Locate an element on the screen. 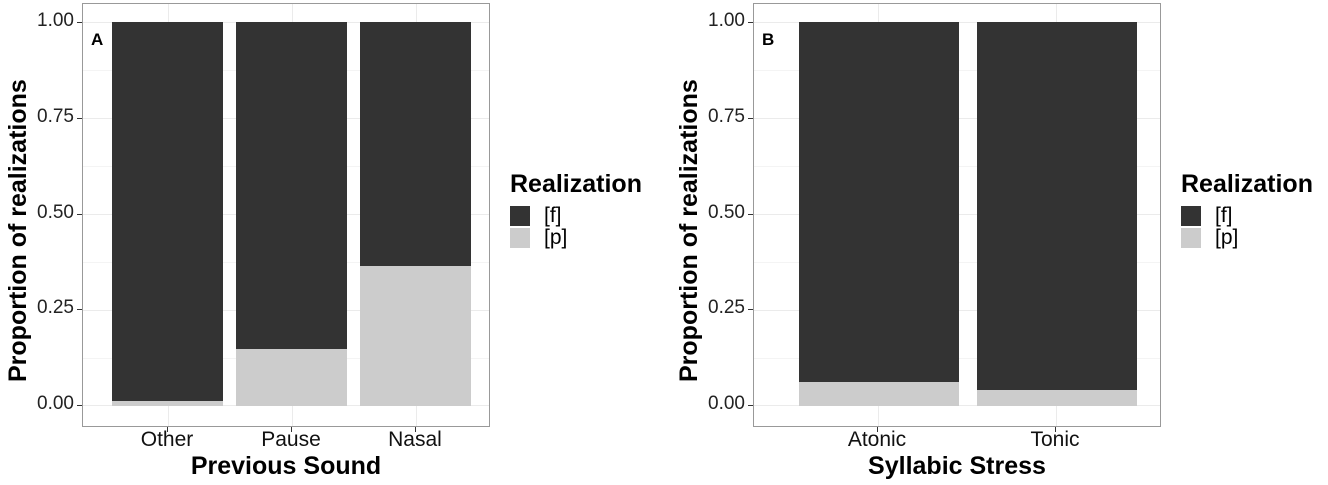  bar-other is located at coordinates (167, 214).